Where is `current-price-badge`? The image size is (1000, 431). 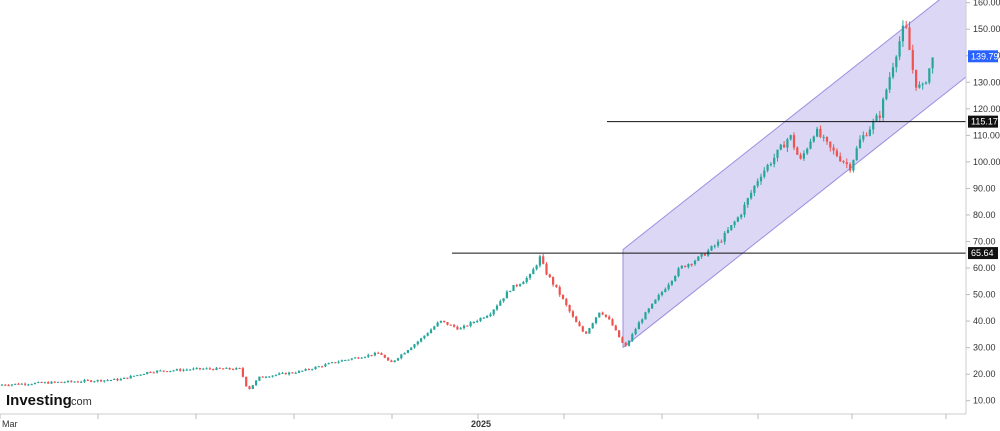
current-price-badge is located at coordinates (983, 56).